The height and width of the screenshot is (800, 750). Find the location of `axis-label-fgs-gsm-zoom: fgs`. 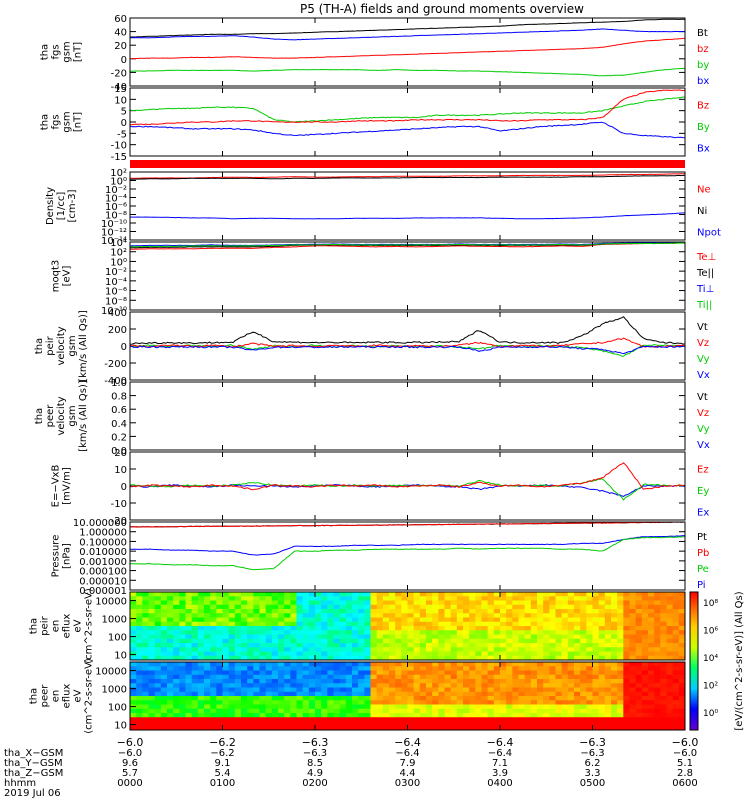

axis-label-fgs-gsm-zoom: fgs is located at coordinates (56, 121).